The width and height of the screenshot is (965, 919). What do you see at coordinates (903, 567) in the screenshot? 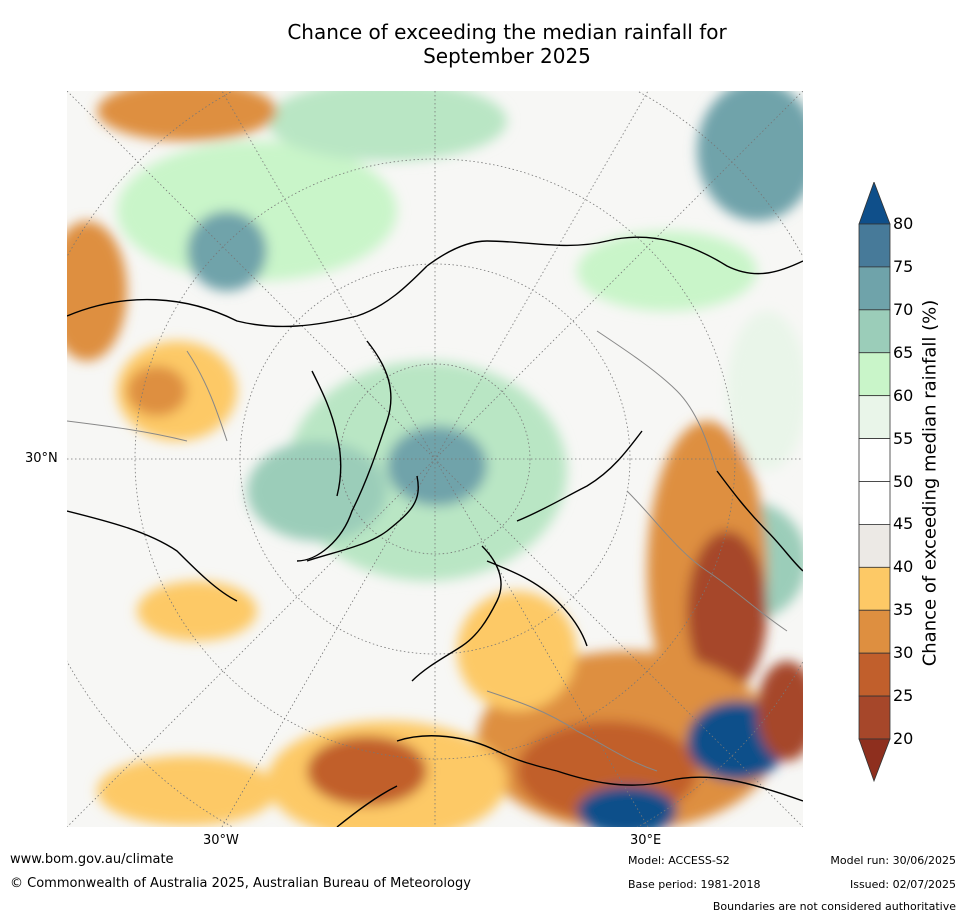
I see `colorbar-tick-label: 40` at bounding box center [903, 567].